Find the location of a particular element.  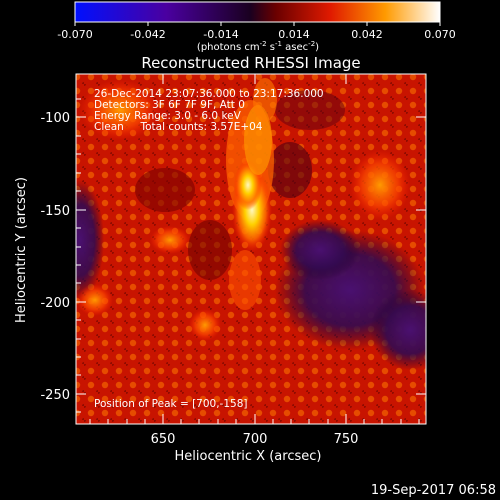

colorbar-ticks is located at coordinates (257, 24).